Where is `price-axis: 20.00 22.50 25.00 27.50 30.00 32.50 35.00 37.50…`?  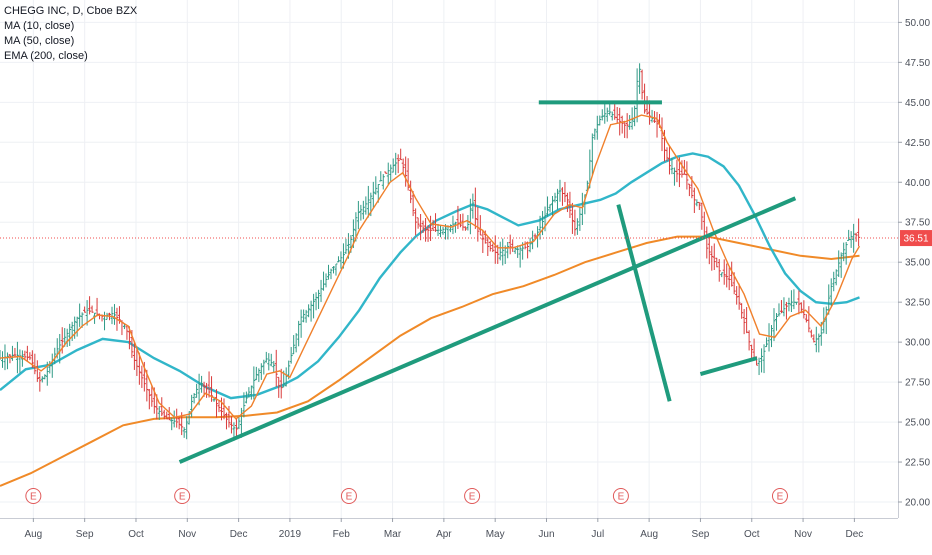
price-axis: 20.00 22.50 25.00 27.50 30.00 32.50 35.00 37.50… is located at coordinates (915, 275).